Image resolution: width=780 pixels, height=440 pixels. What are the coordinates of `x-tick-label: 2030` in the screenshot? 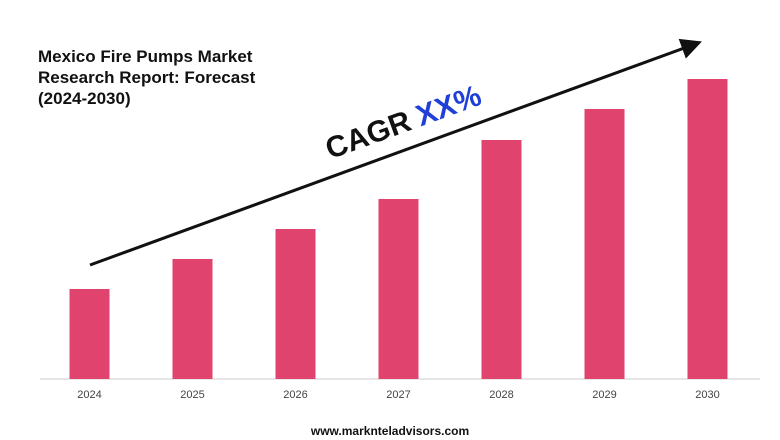 It's located at (707, 395).